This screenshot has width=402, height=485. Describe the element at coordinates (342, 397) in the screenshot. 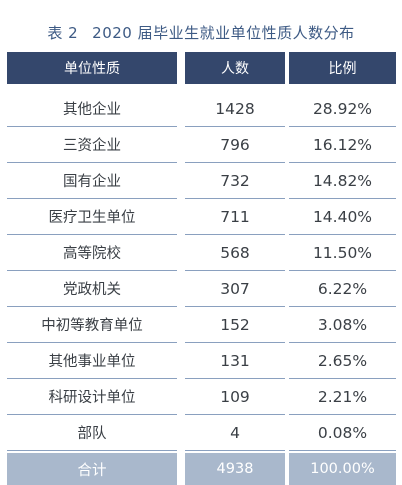

I see `cell-ratio: 2.21%` at that location.